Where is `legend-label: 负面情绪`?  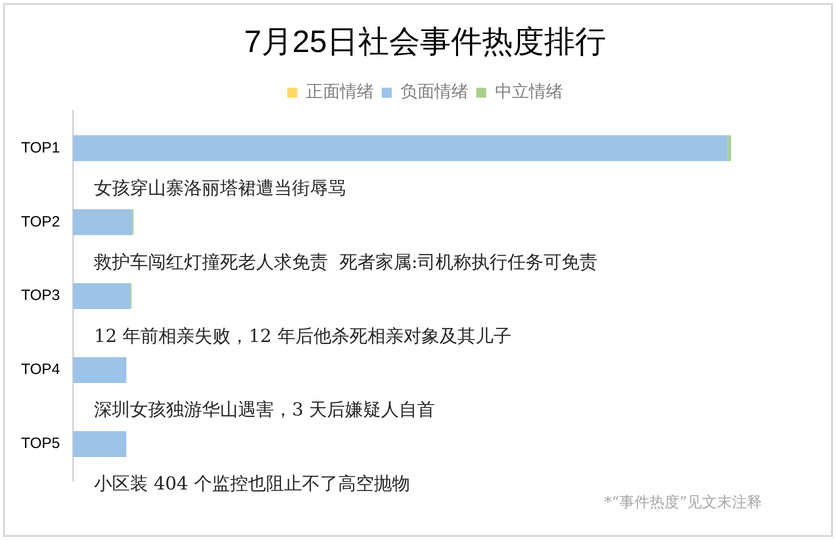
legend-label: 负面情绪 is located at coordinates (434, 92).